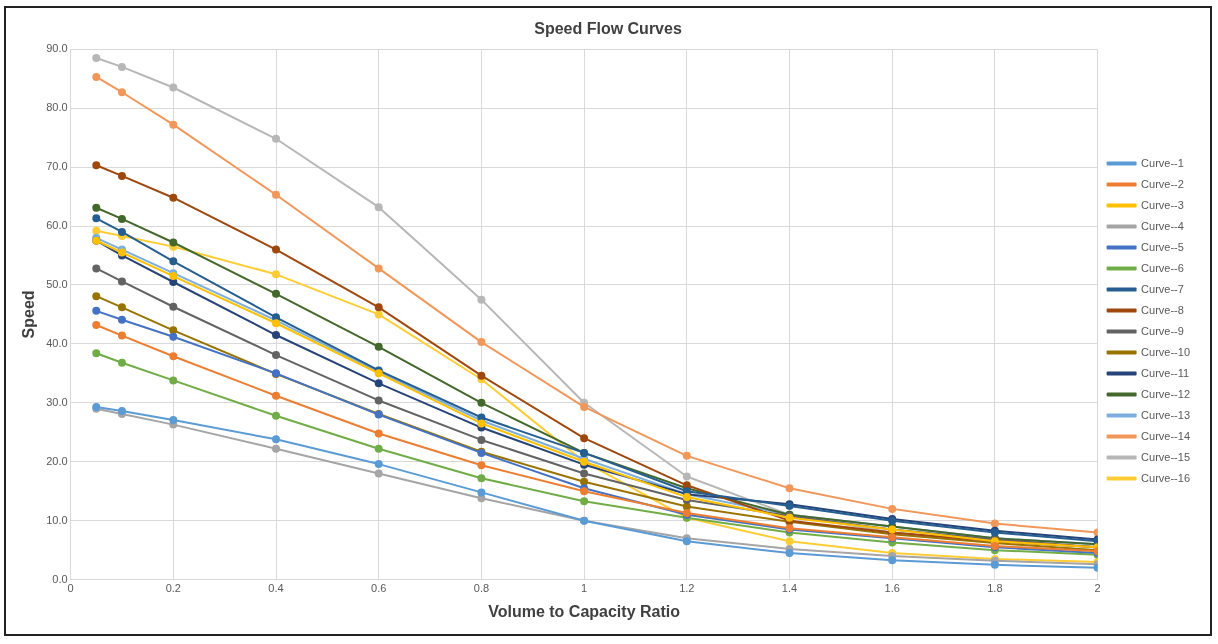 Image resolution: width=1218 pixels, height=644 pixels. Describe the element at coordinates (608, 29) in the screenshot. I see `chart-title: Speed Flow Curves` at that location.